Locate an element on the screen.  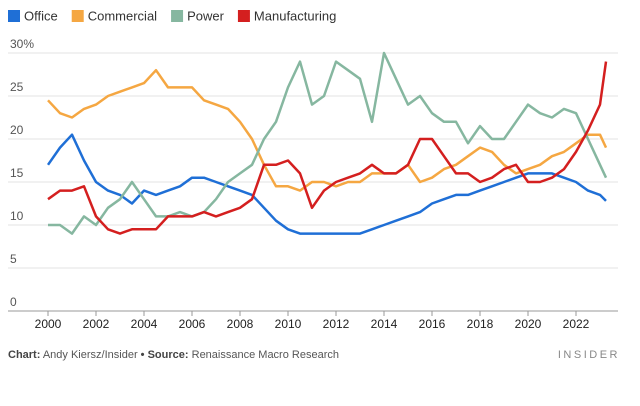
x-tick-label: 2022 is located at coordinates (576, 324).